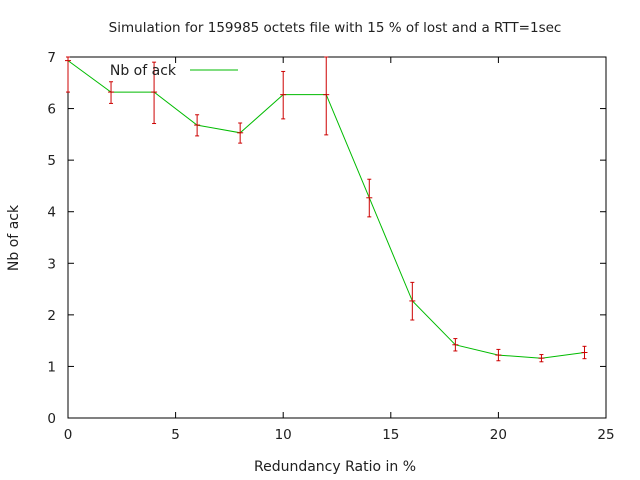 Image resolution: width=640 pixels, height=480 pixels. Describe the element at coordinates (14, 237) in the screenshot. I see `y-axis-label: Nb of ack` at that location.